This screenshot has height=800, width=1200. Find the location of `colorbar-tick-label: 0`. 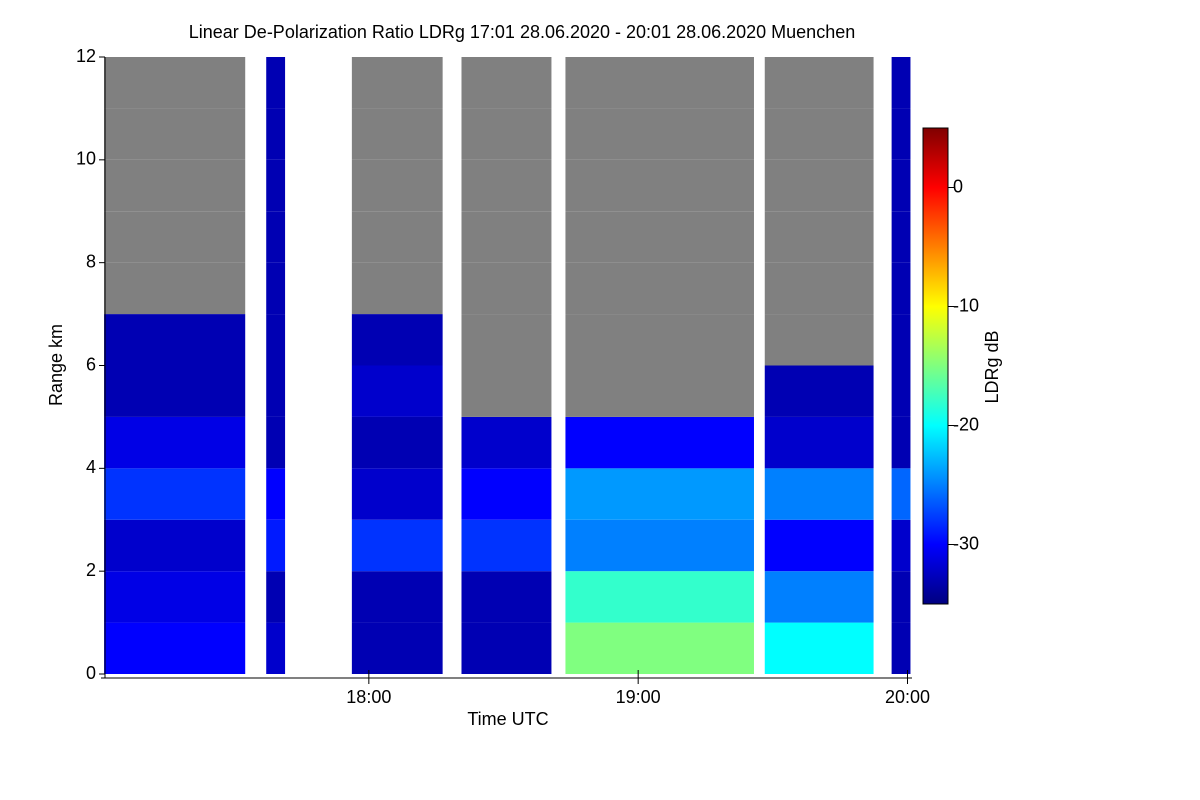

colorbar-tick-label: 0 is located at coordinates (958, 186).